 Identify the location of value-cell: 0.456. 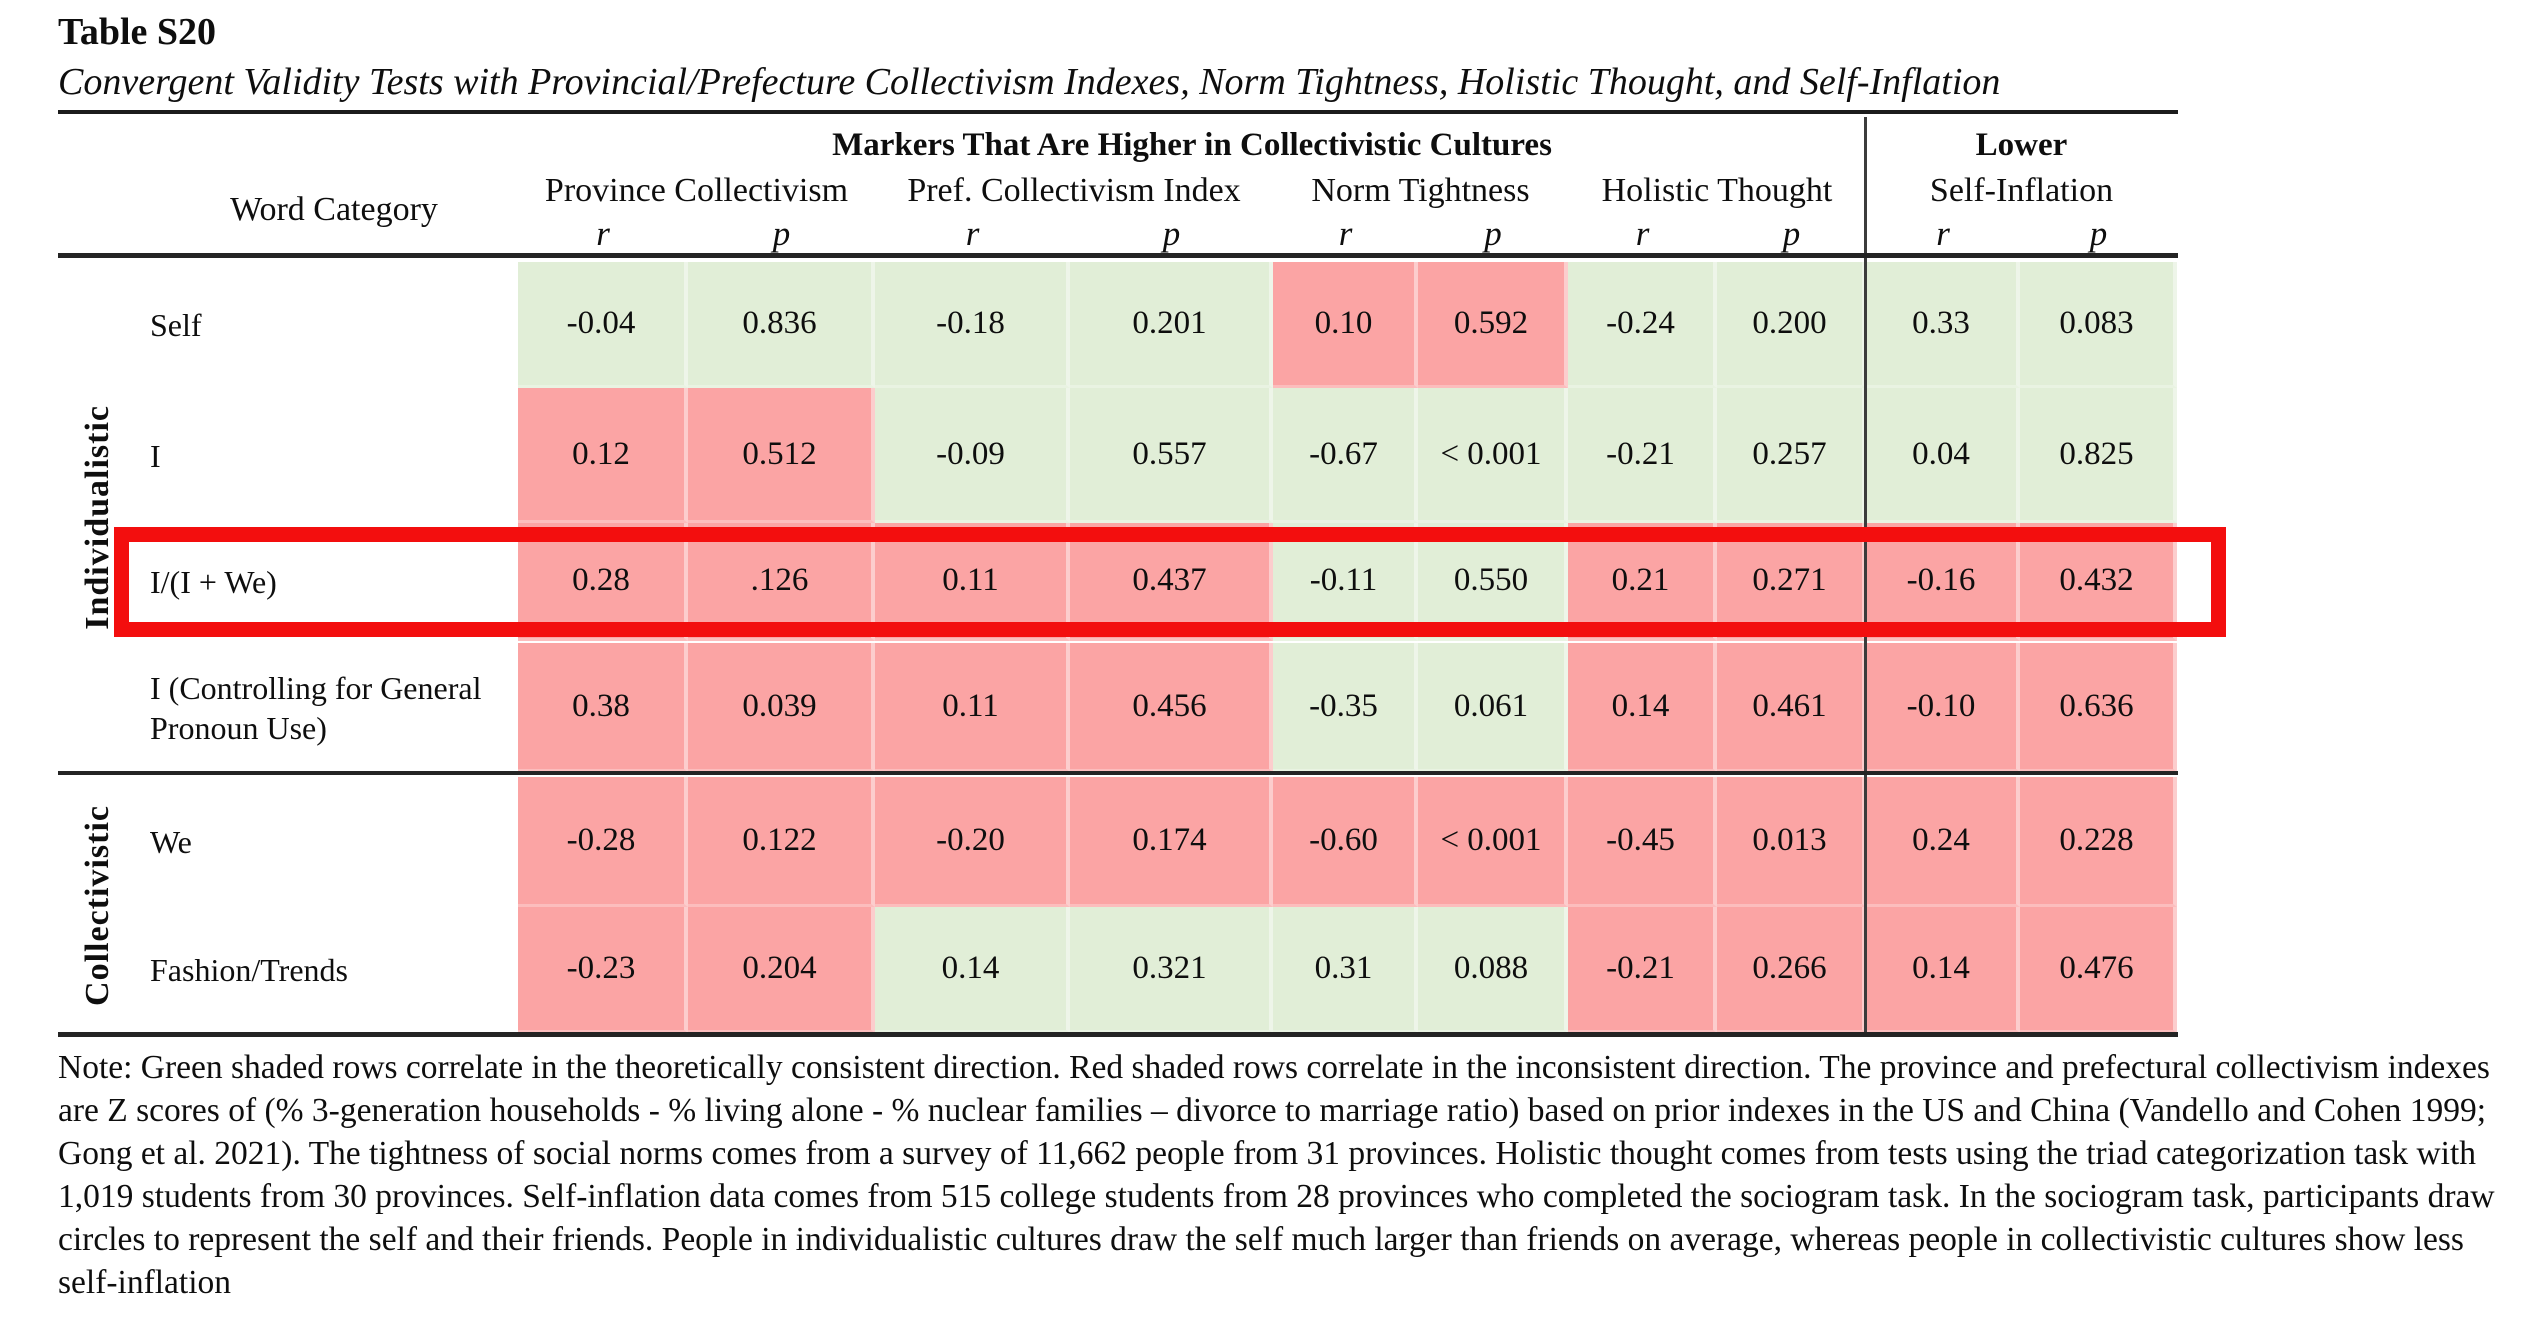
(1171, 707).